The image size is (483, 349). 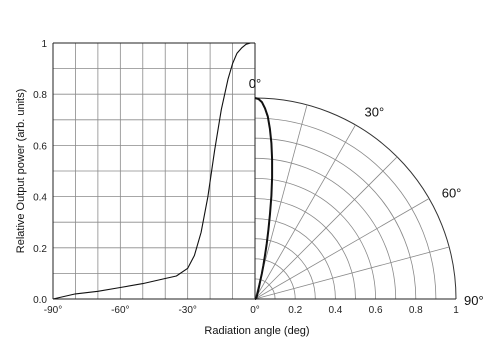 I want to click on x-axis-title: Radiation angle (deg), so click(x=256, y=331).